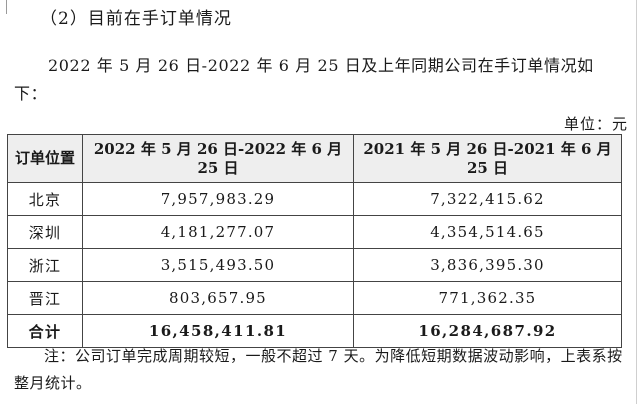 Image resolution: width=640 pixels, height=404 pixels. Describe the element at coordinates (6, 7) in the screenshot. I see `page-corner-mark` at that location.